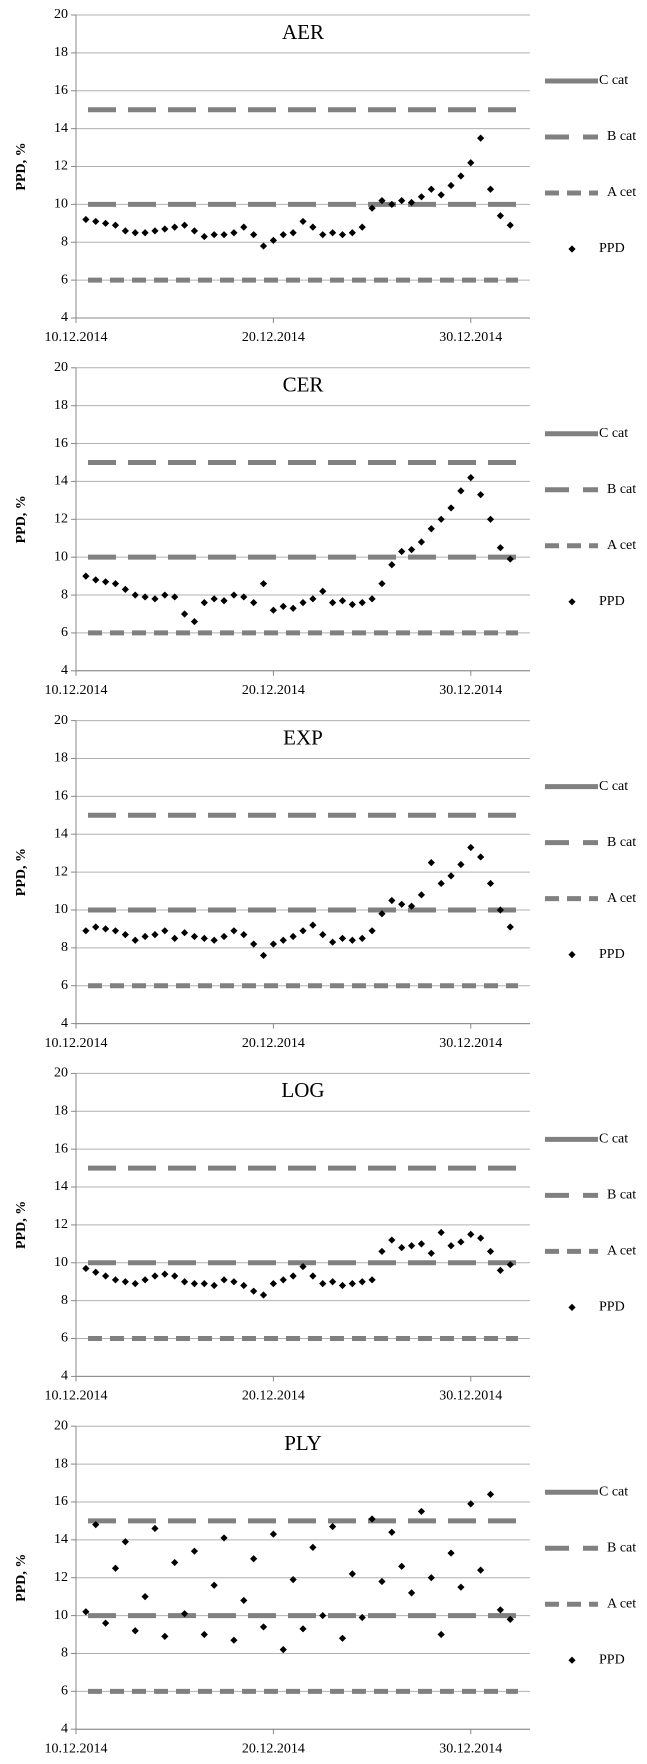 Image resolution: width=647 pixels, height=1764 pixels. Describe the element at coordinates (303, 737) in the screenshot. I see `chart-title: EXP` at that location.